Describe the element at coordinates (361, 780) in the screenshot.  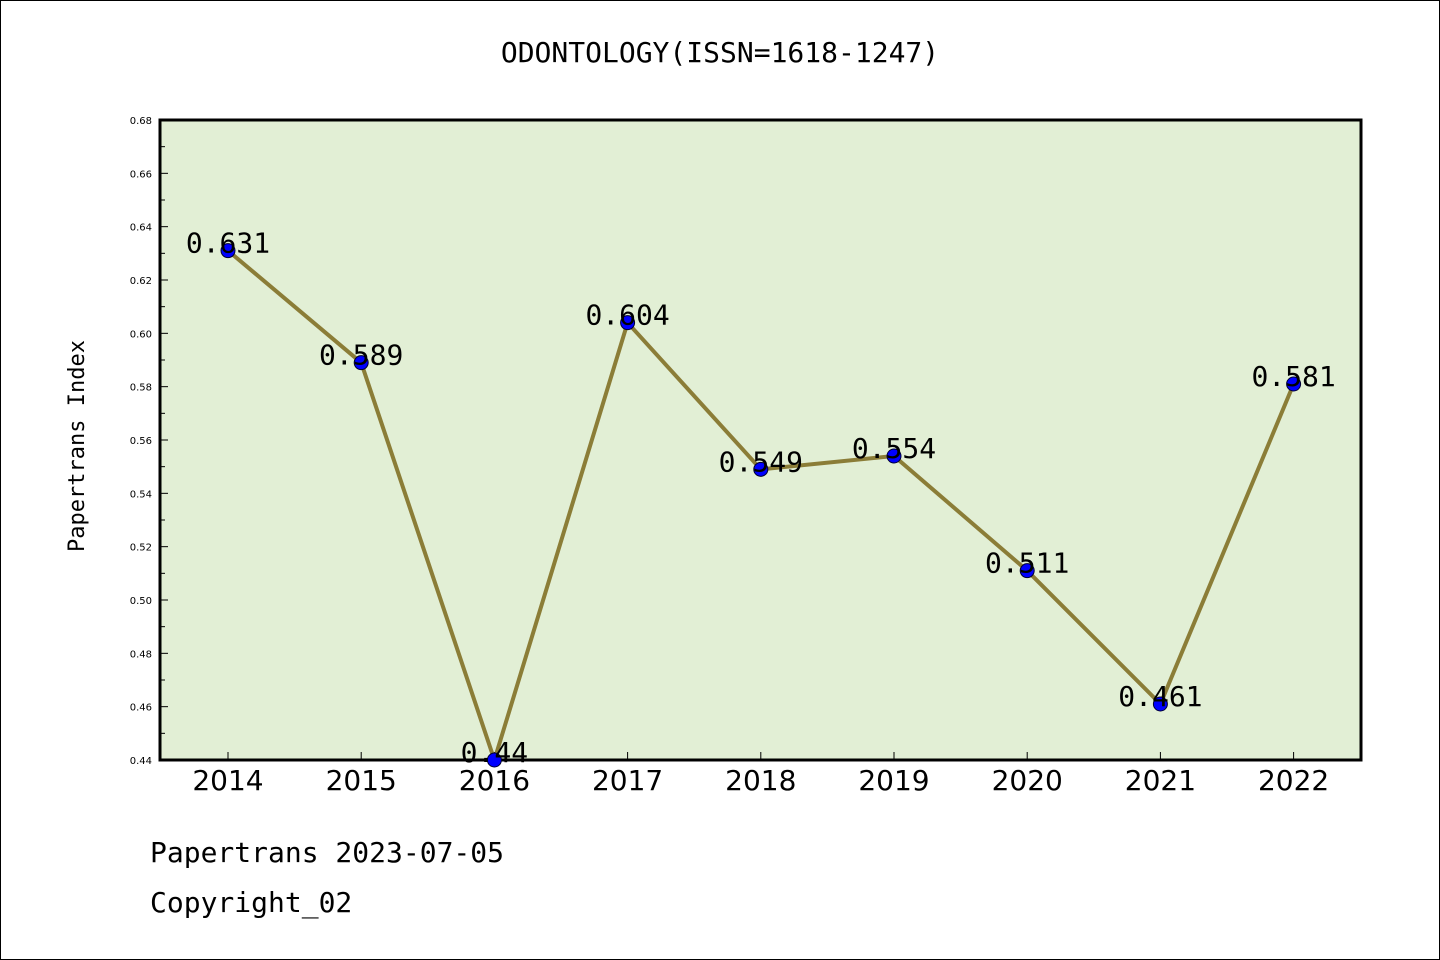
I see `x-tick-label: 2015` at that location.